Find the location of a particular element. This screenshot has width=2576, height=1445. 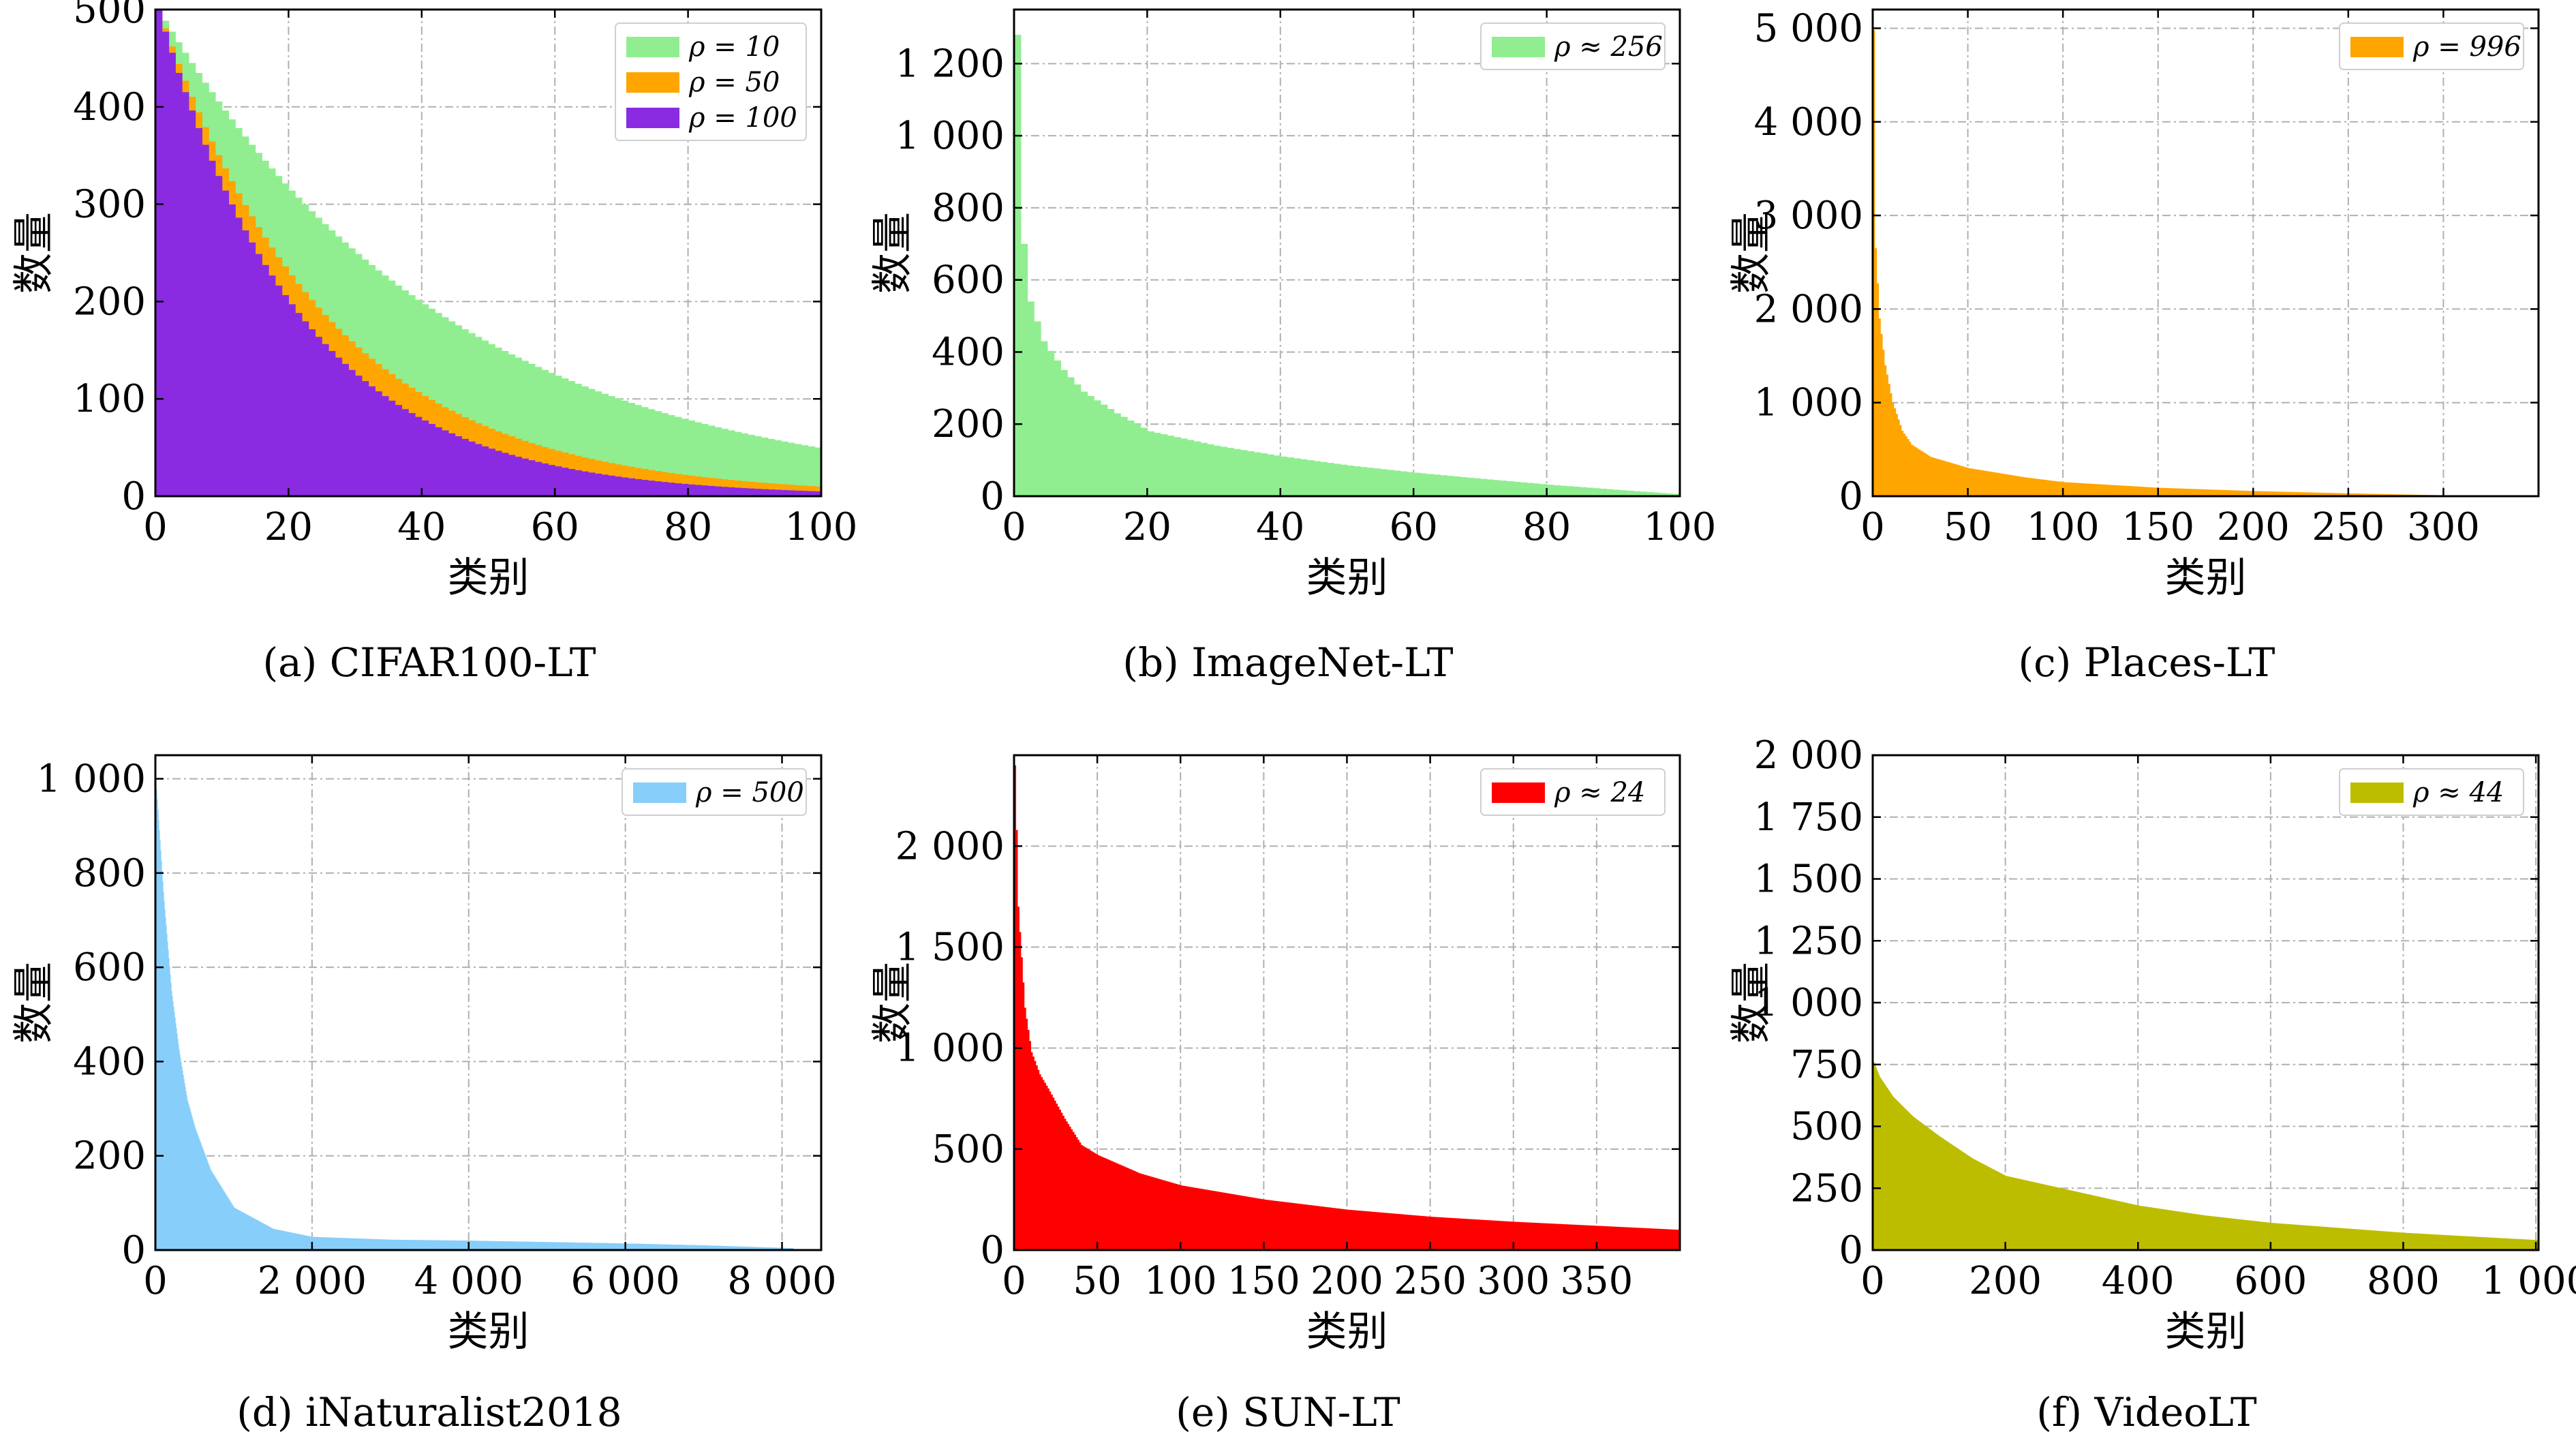

y-tick-label: 400 is located at coordinates (109, 108).